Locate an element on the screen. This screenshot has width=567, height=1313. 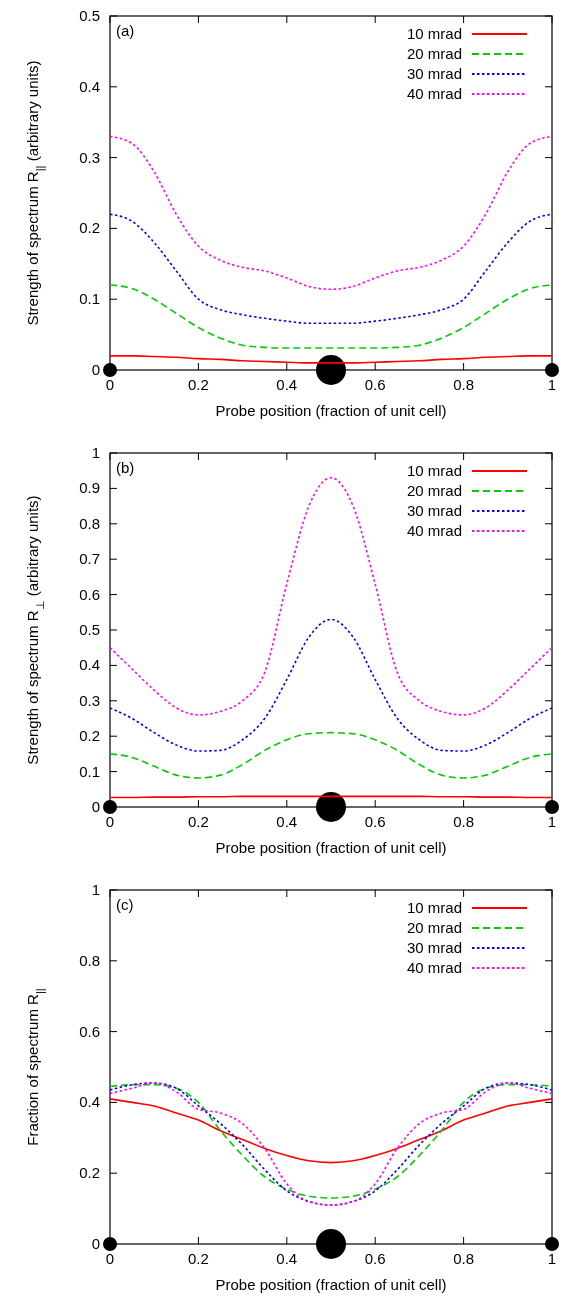
annotation: (a) is located at coordinates (125, 30).